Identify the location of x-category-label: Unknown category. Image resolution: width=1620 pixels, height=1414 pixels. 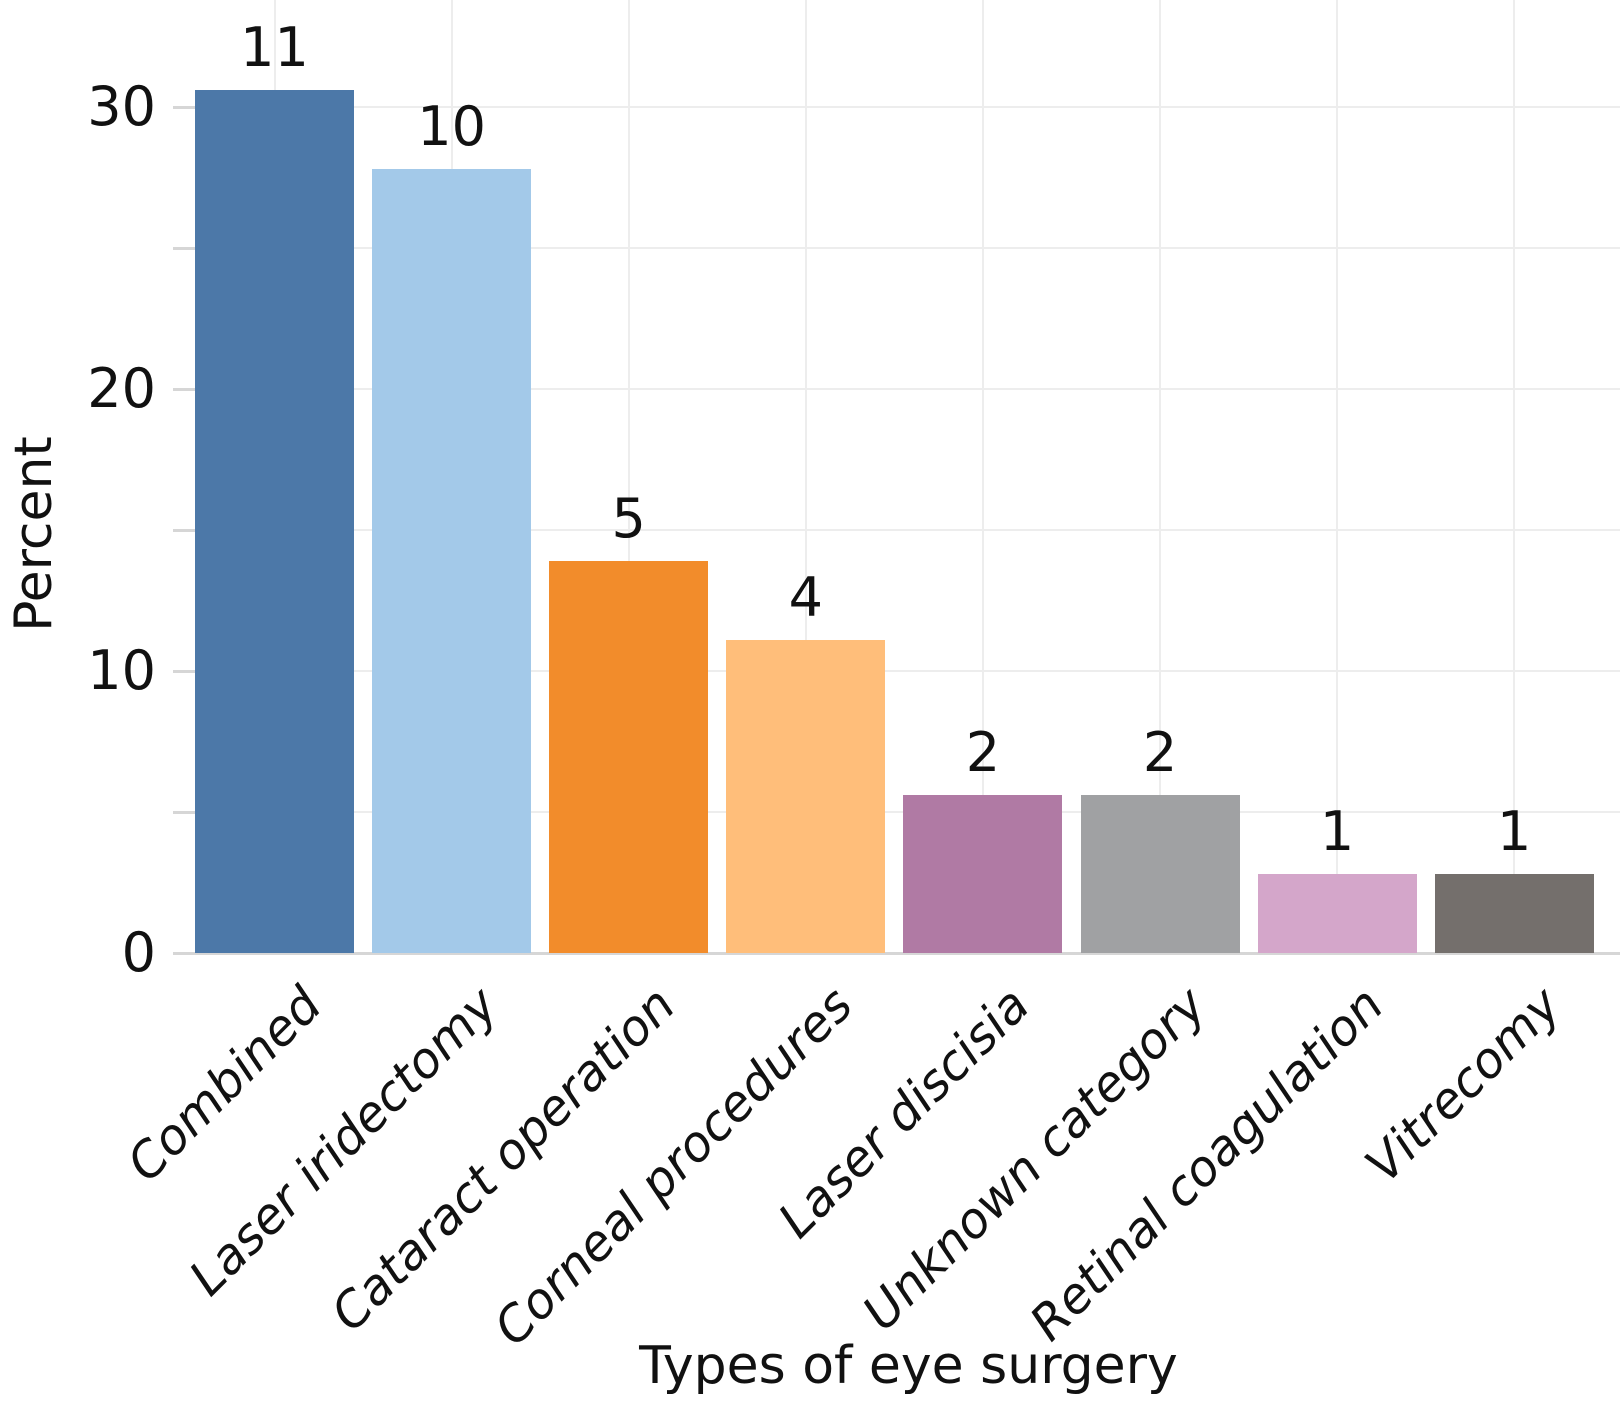
(1035, 1159).